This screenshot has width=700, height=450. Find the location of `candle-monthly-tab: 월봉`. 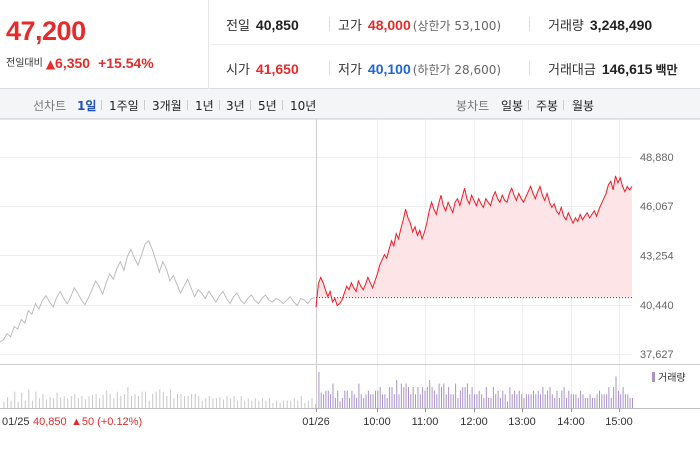

candle-monthly-tab: 월봉 is located at coordinates (583, 106).